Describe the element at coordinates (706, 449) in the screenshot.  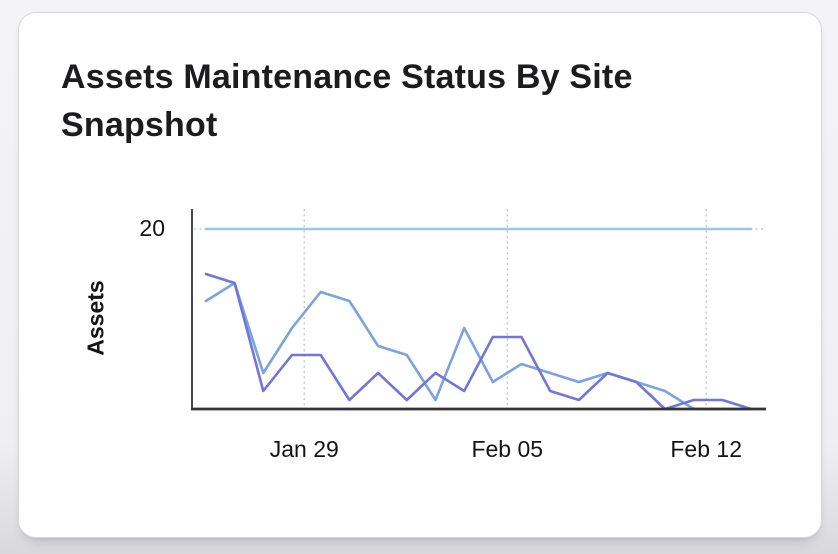
I see `x-tick-label: Feb 12` at that location.